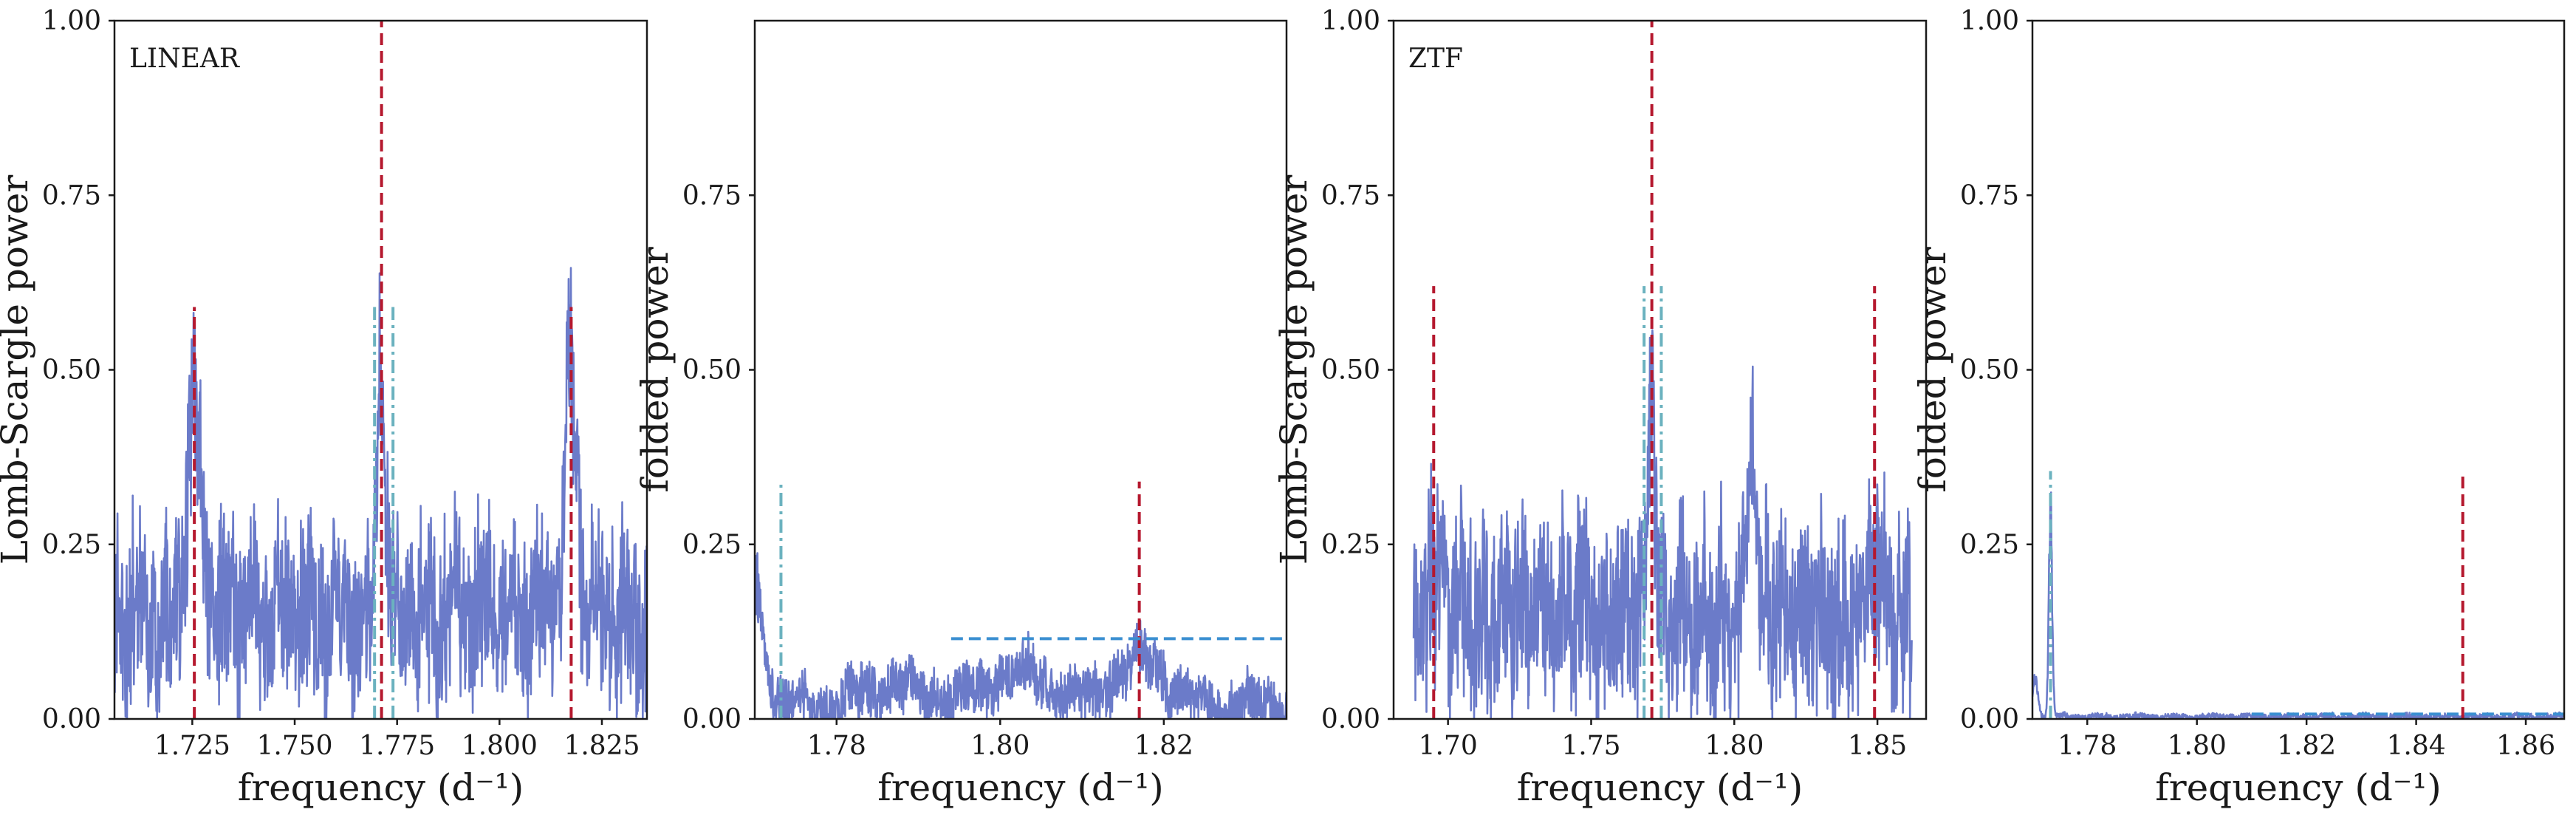 The image size is (2576, 815). I want to click on x-tick-label: 1.75, so click(1590, 746).